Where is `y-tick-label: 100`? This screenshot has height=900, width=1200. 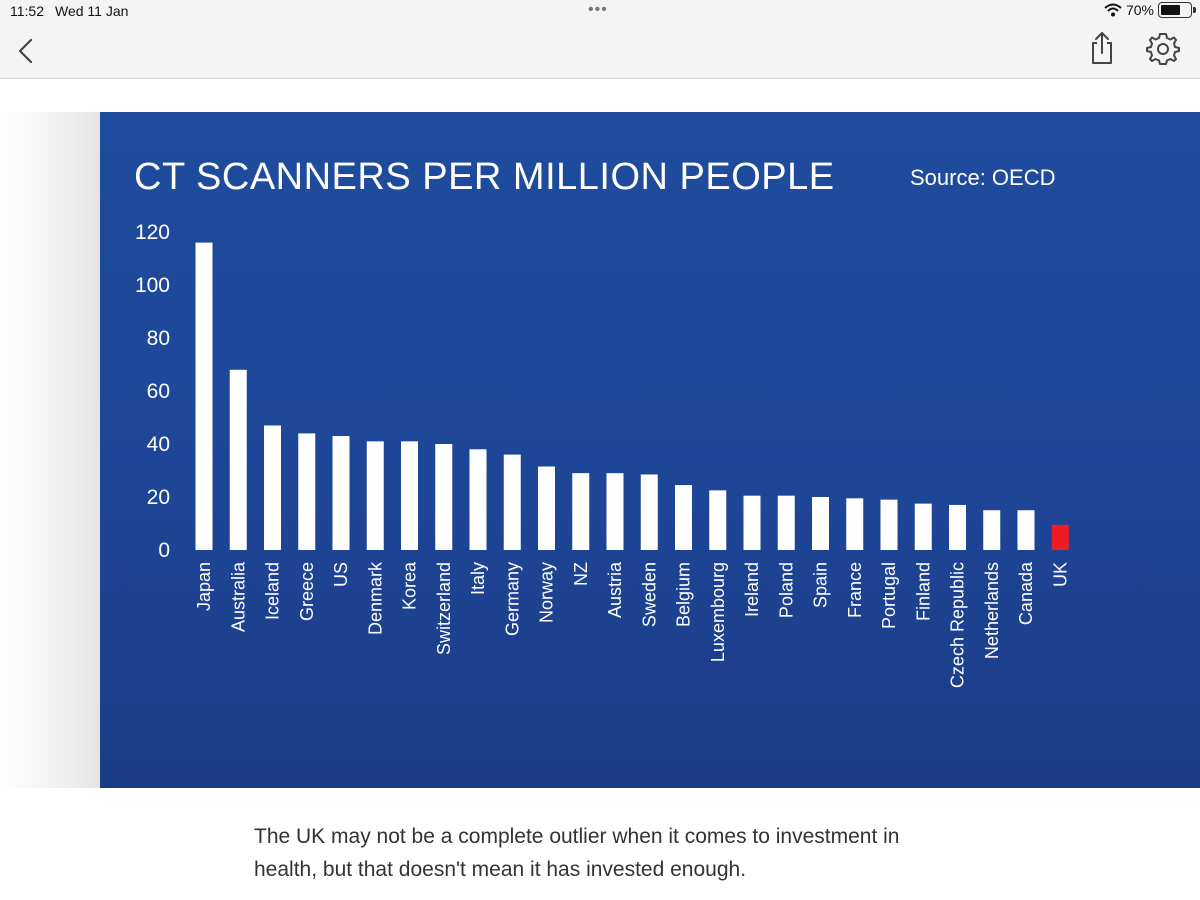 y-tick-label: 100 is located at coordinates (152, 285).